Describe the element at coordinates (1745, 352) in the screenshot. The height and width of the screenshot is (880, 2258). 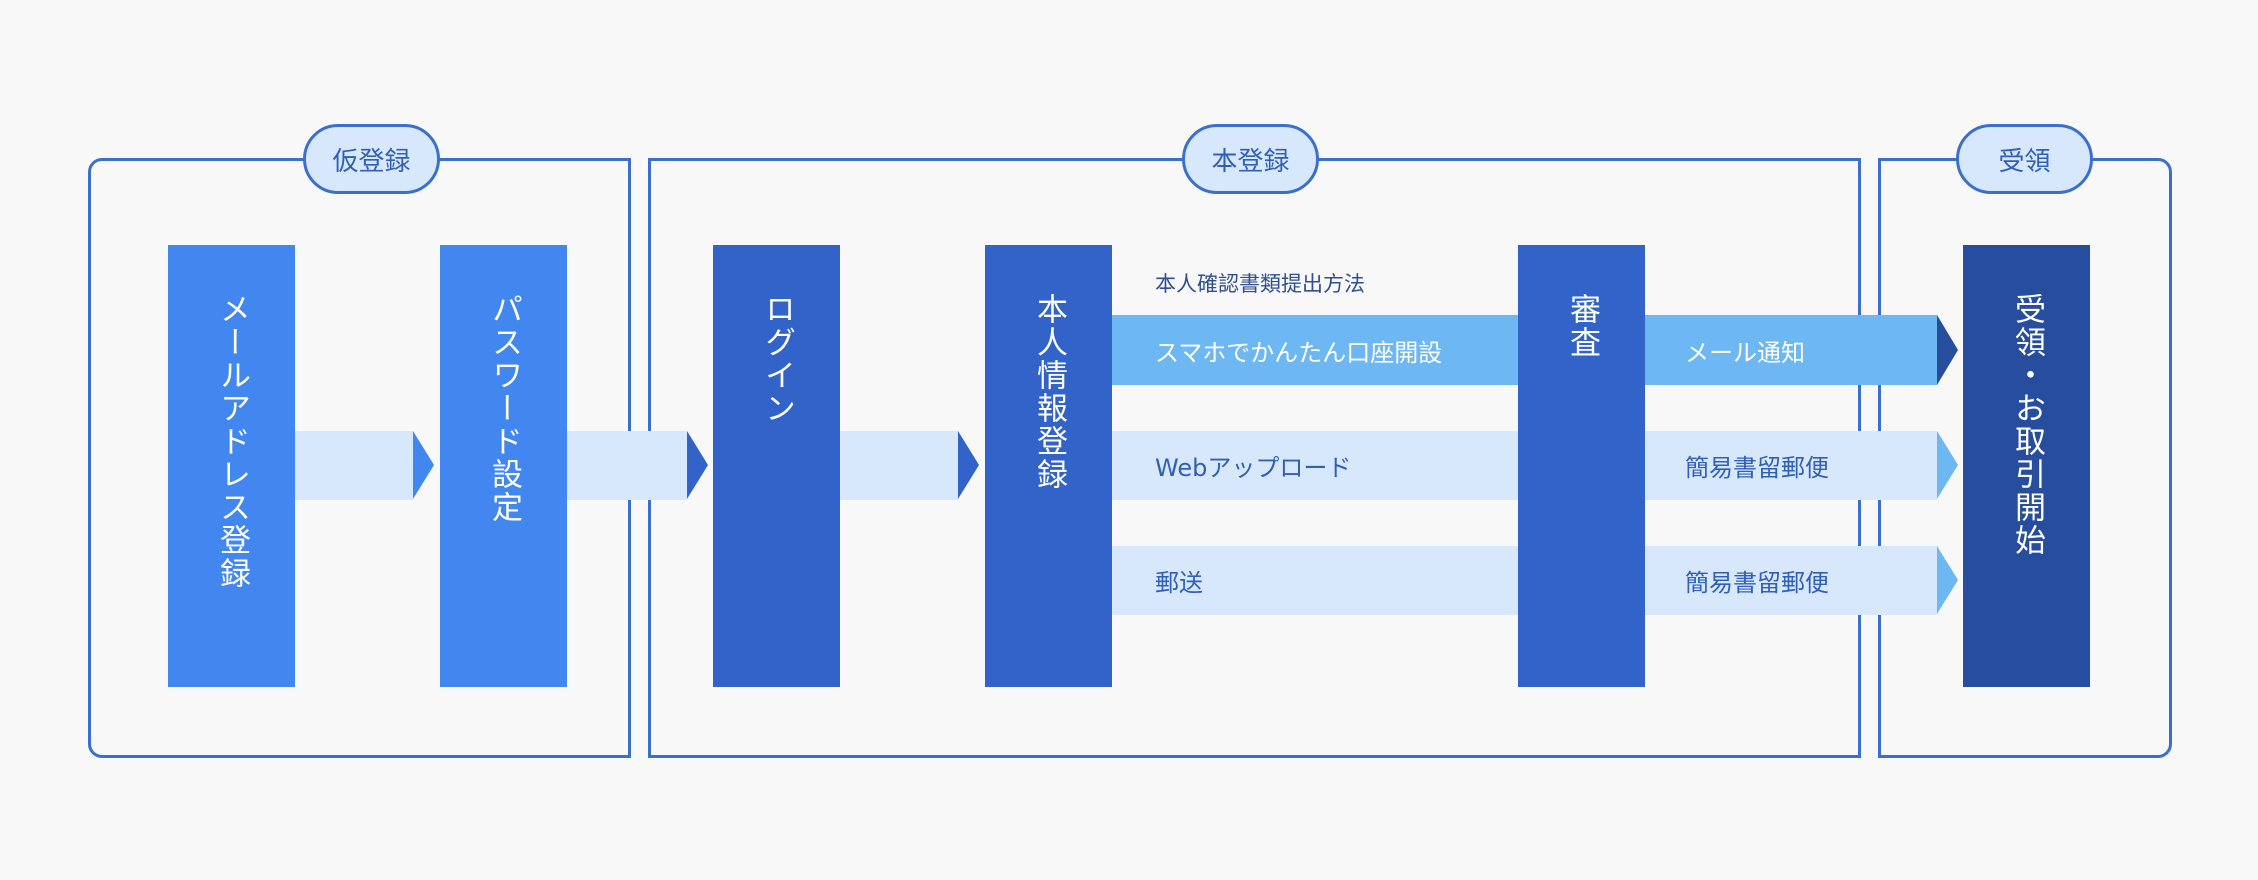
I see `delivery-label: メール通知` at that location.